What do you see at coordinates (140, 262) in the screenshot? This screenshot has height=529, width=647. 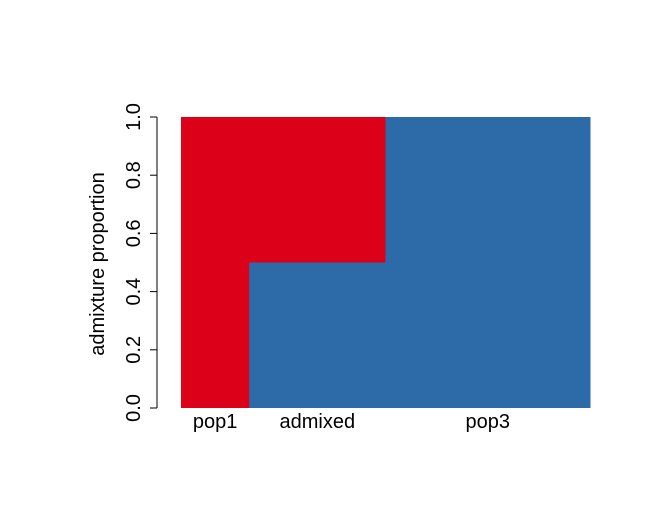 I see `y-axis: 0.0 0.2 0.4 0.6 0.8 1.0` at bounding box center [140, 262].